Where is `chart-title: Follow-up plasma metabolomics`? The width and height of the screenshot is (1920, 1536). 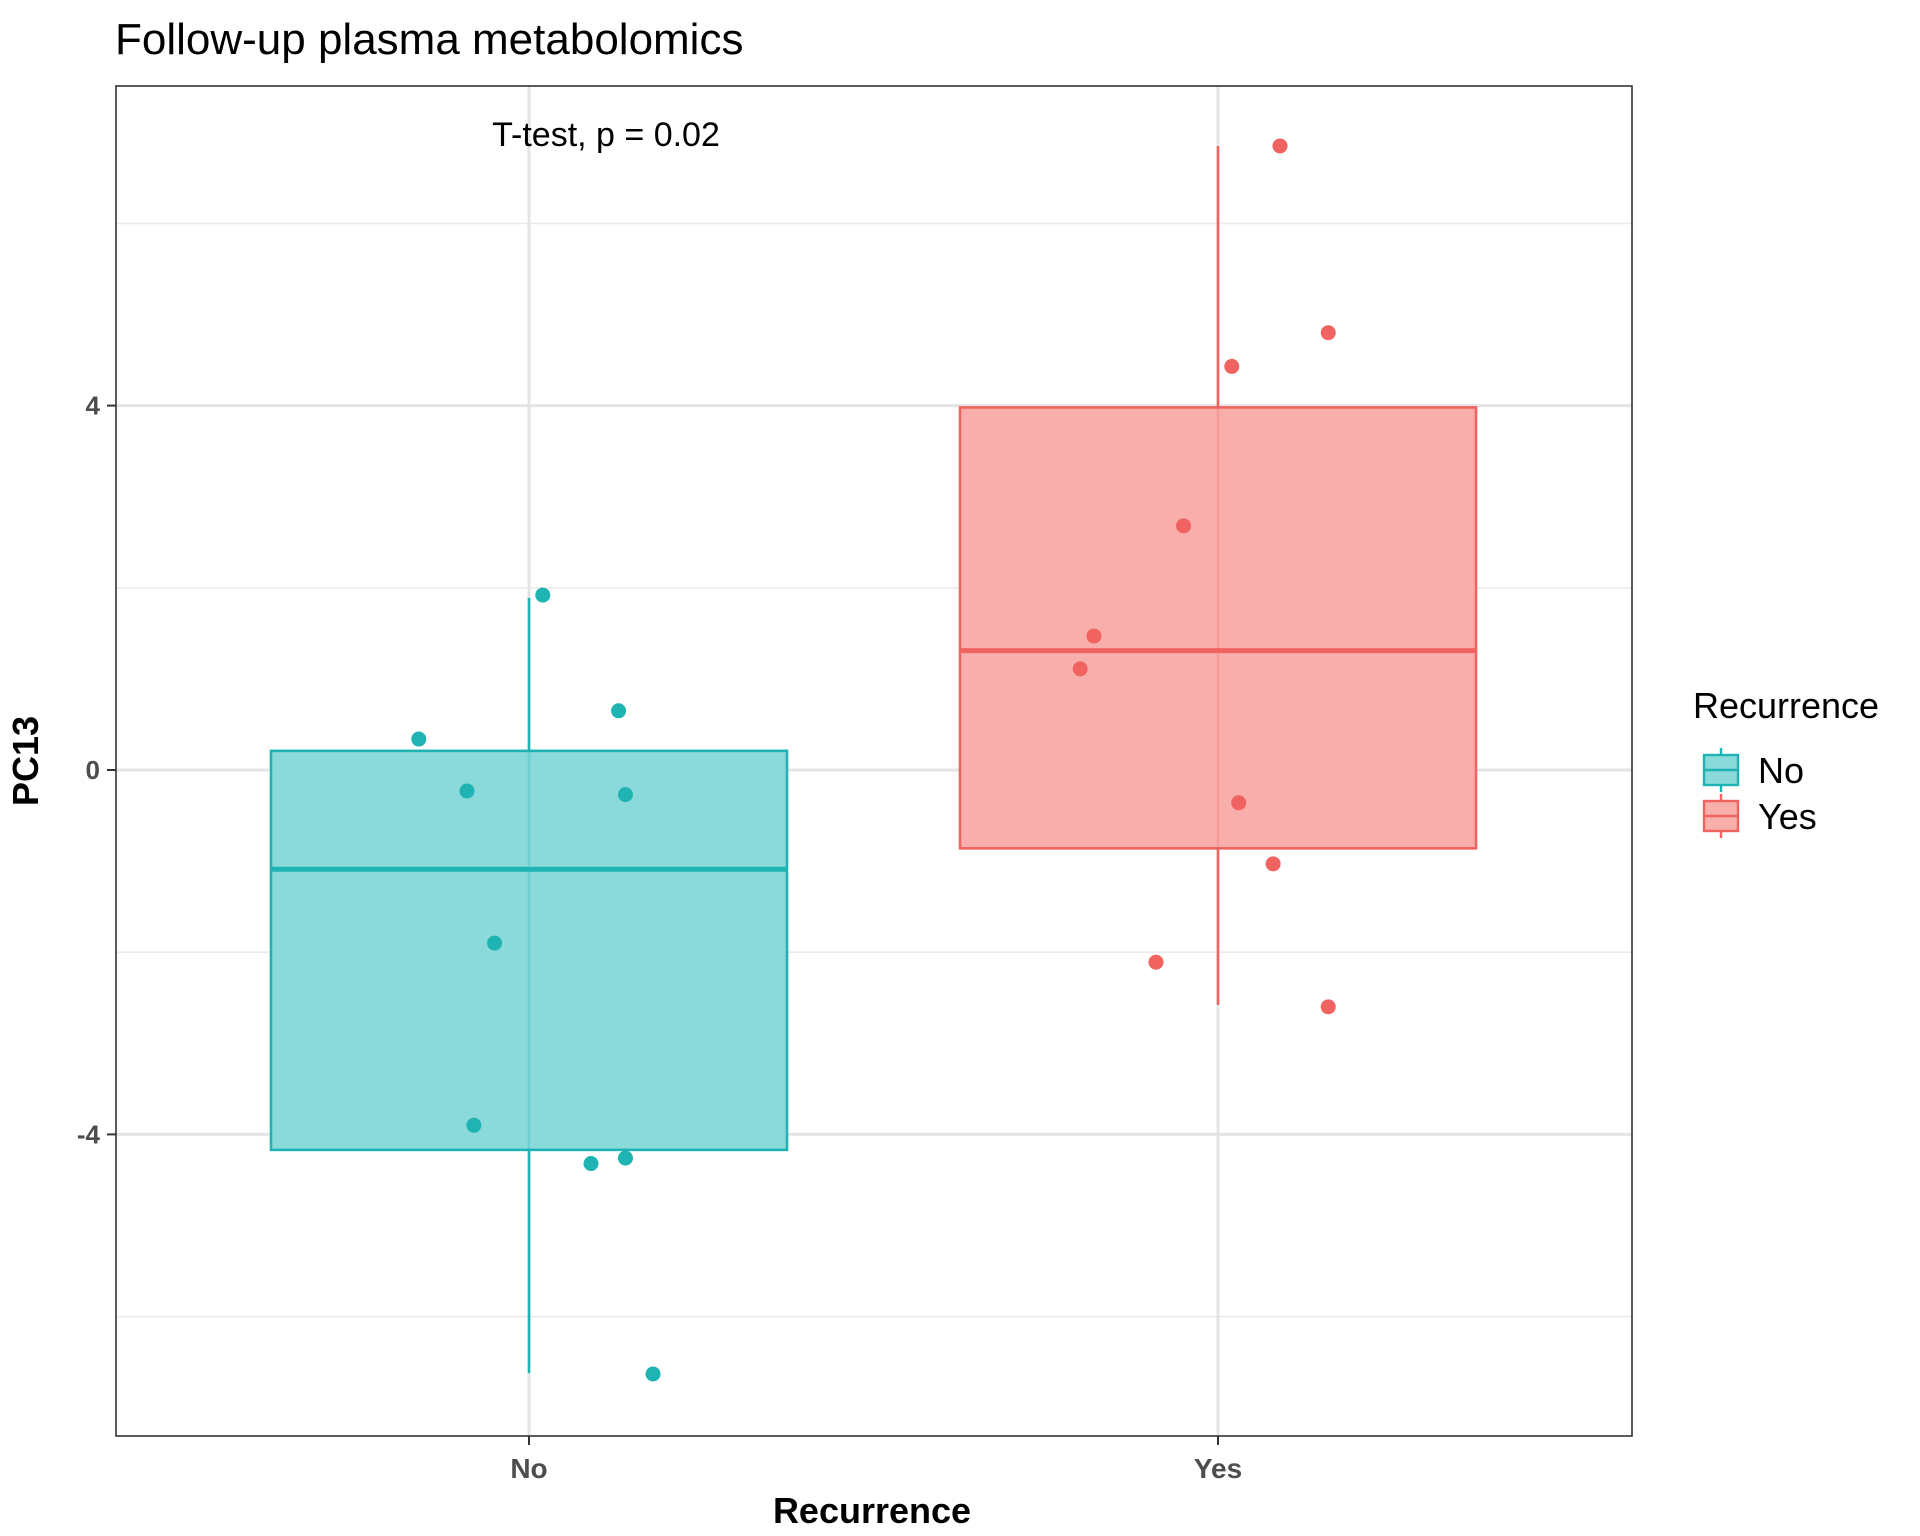
chart-title: Follow-up plasma metabolomics is located at coordinates (429, 39).